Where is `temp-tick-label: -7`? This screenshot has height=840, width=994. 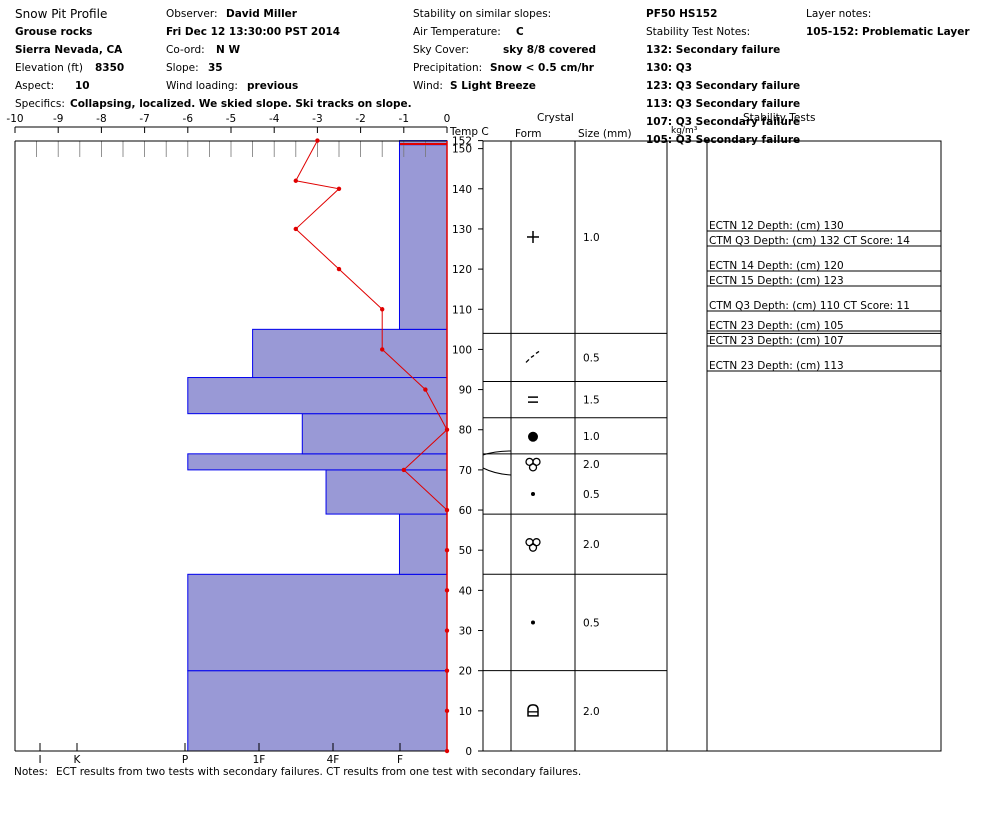
temp-tick-label: -7 is located at coordinates (144, 119).